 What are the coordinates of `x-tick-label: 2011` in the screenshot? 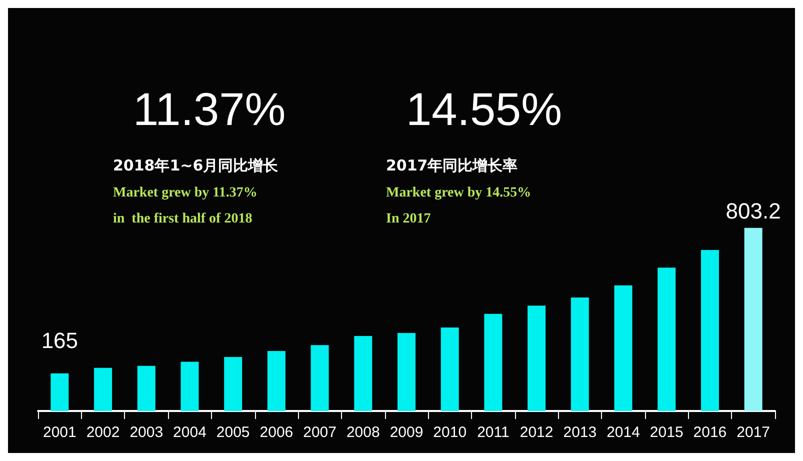 It's located at (493, 432).